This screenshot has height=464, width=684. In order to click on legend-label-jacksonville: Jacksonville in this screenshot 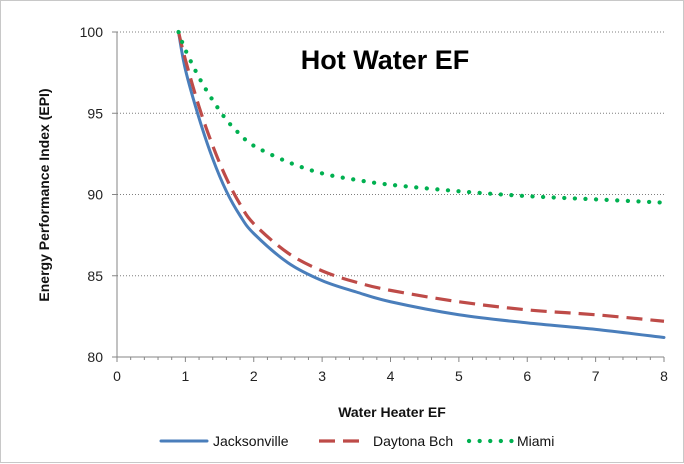, I will do `click(251, 441)`.